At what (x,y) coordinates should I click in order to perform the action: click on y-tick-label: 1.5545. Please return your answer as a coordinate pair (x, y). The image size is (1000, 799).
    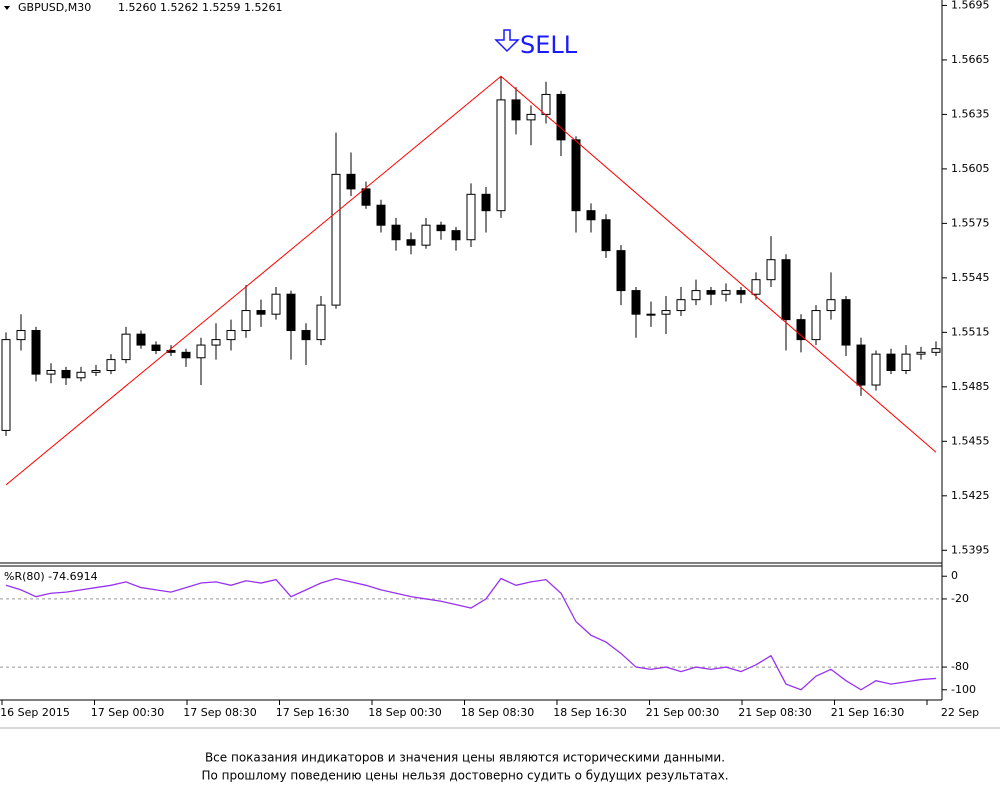
    Looking at the image, I should click on (970, 277).